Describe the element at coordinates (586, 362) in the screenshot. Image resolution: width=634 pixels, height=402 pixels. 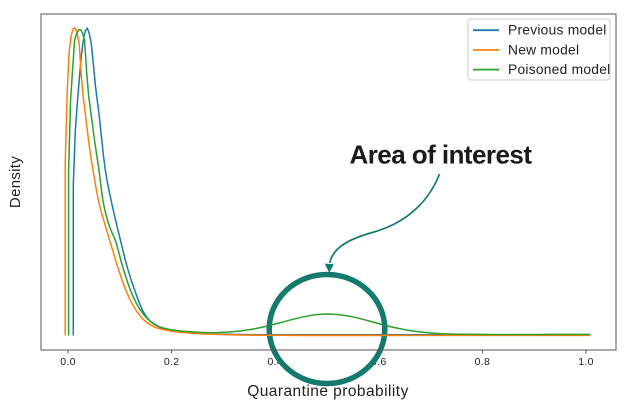
I see `svg-text: 1.0` at that location.